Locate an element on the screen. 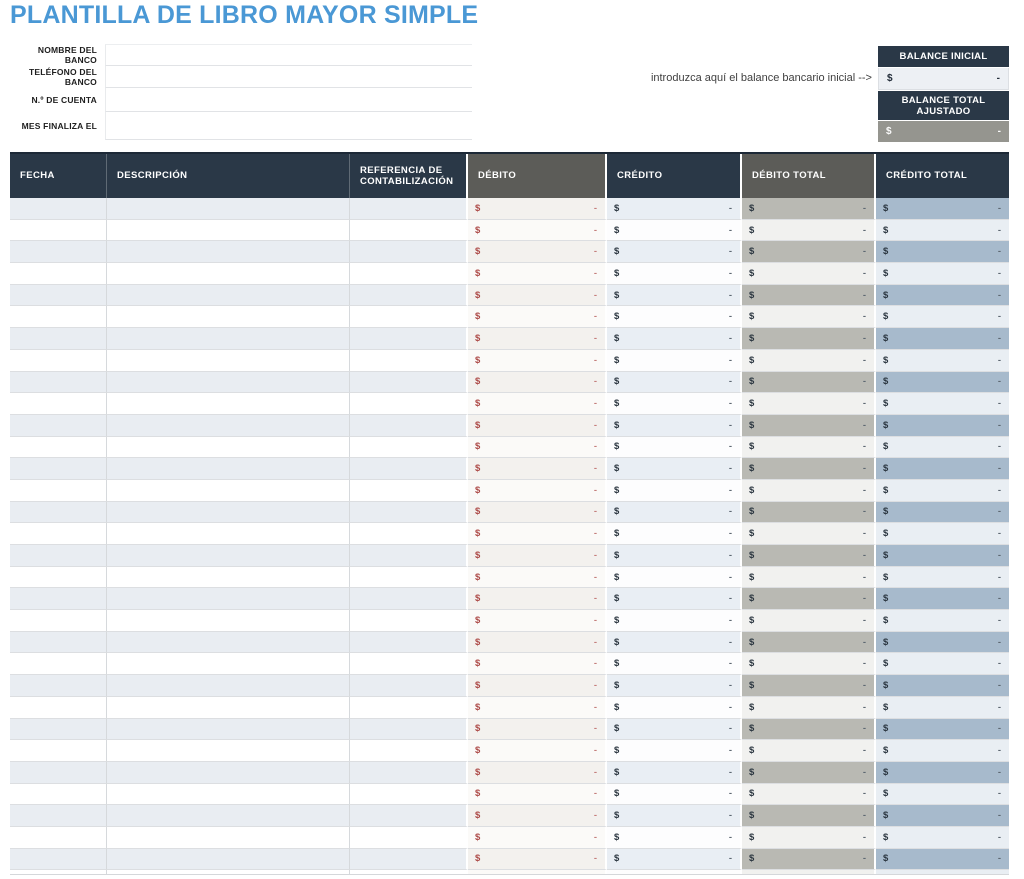 This screenshot has height=879, width=1024. account-number-field is located at coordinates (289, 99).